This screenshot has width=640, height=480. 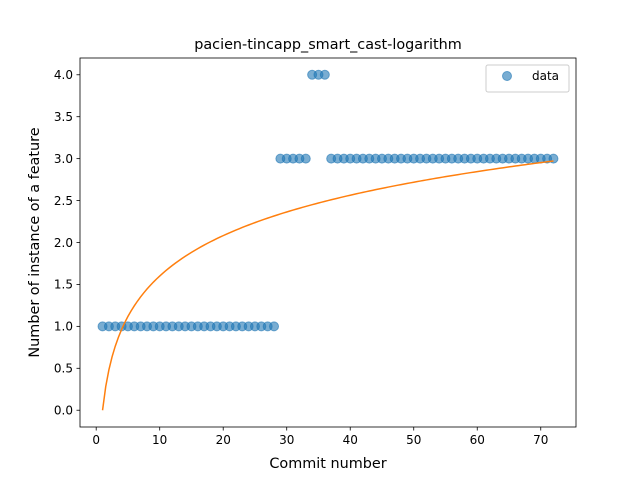 I want to click on x-axis-label: Commit number, so click(x=327, y=464).